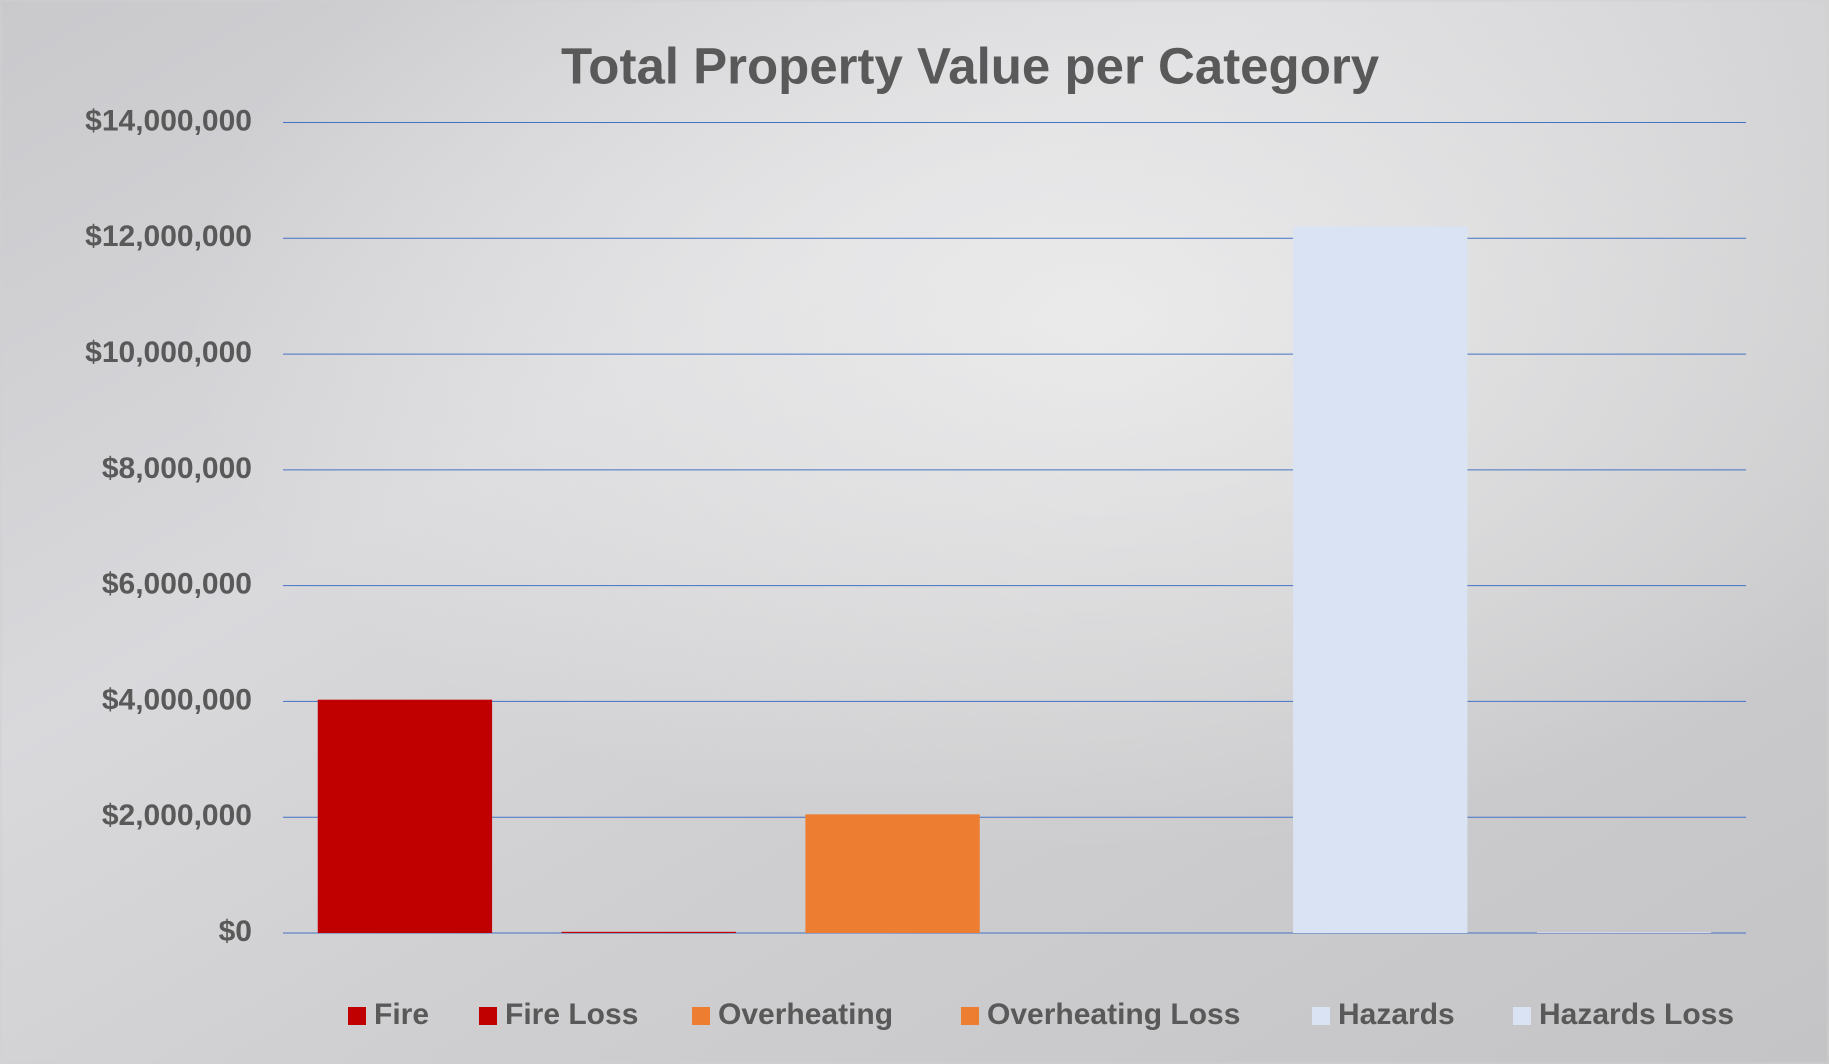 The height and width of the screenshot is (1064, 1829). Describe the element at coordinates (571, 1014) in the screenshot. I see `legend-label: Fire Loss` at that location.